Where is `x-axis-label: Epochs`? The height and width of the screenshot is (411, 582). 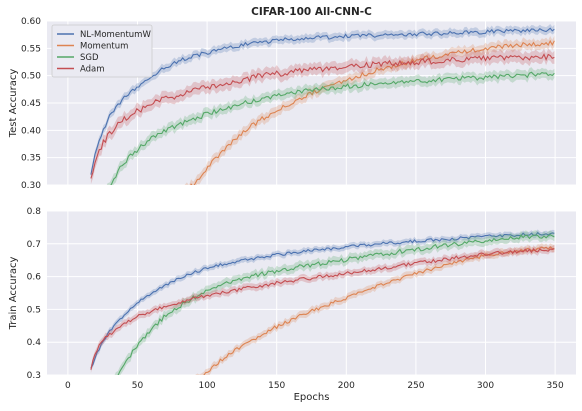
x-axis-label: Epochs is located at coordinates (312, 397).